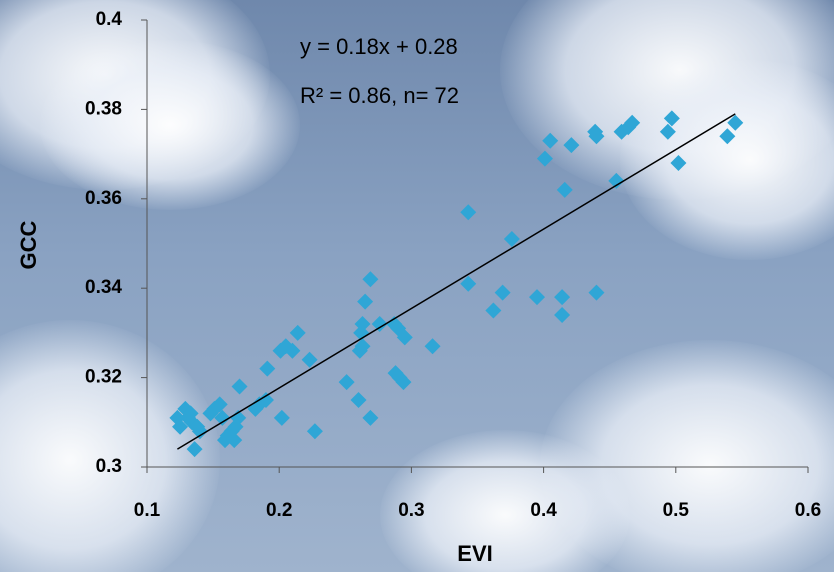 This screenshot has height=572, width=834. I want to click on x-tick-label: 0.1, so click(147, 510).